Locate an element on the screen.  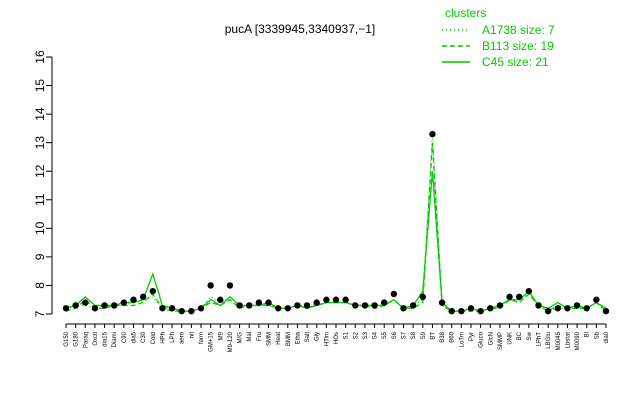
x-tick-label: dia15 is located at coordinates (106, 338).